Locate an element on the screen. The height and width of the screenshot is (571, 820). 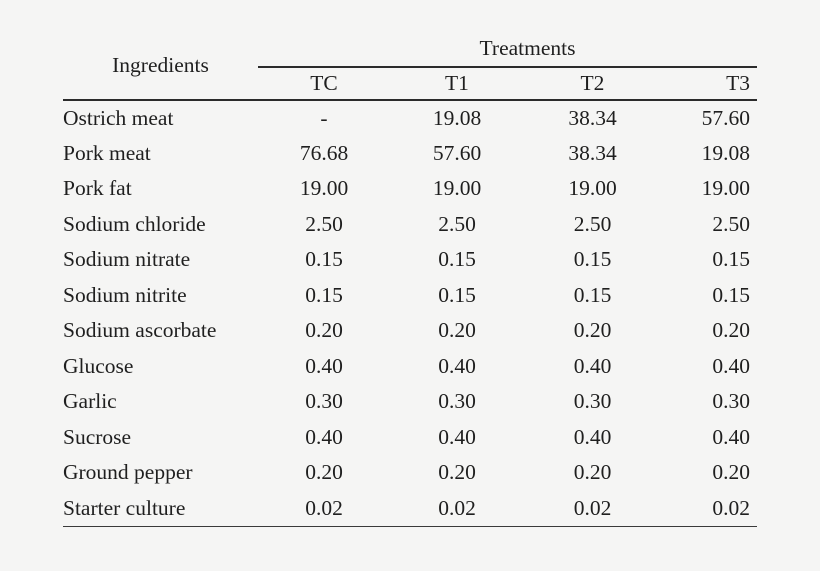
ingredient-cell: Sodium nitrate is located at coordinates (127, 259).